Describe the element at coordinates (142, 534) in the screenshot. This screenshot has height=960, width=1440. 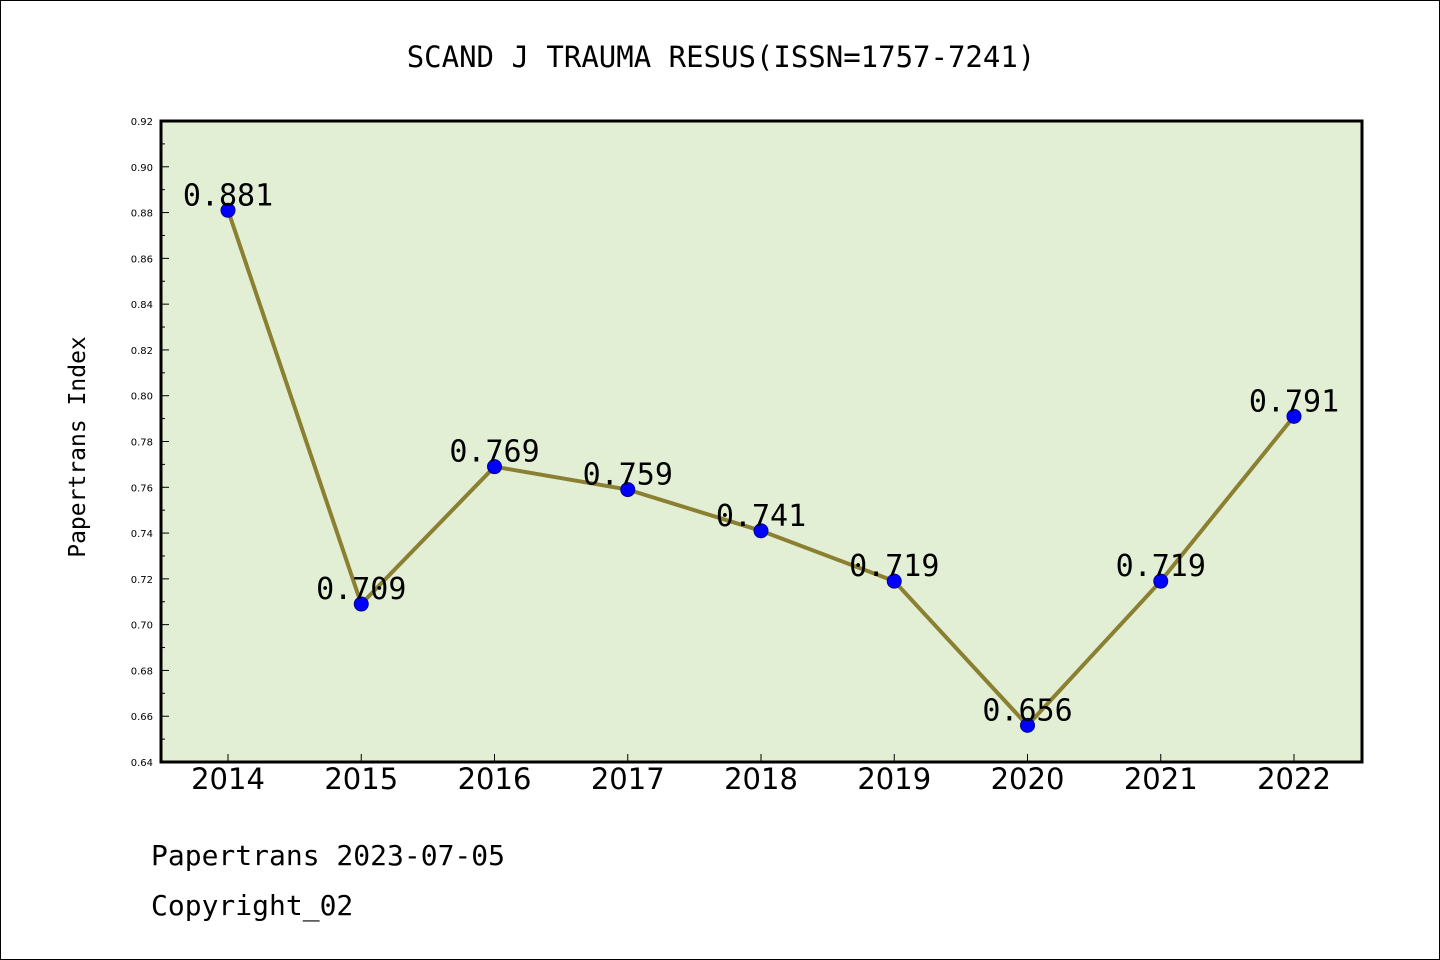
I see `y-tick-label: 0.74` at that location.